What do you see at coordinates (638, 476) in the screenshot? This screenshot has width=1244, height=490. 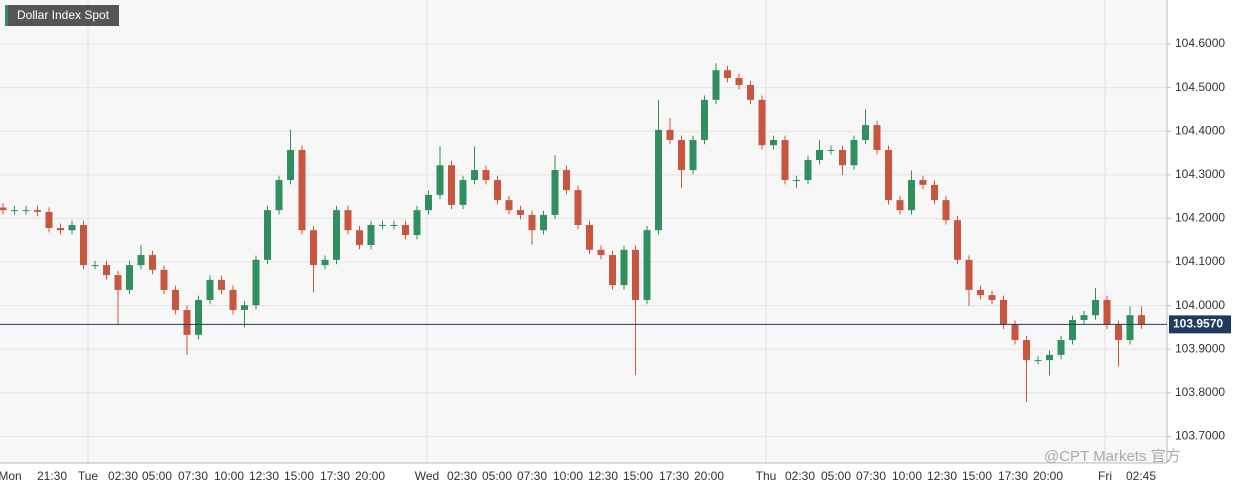 I see `x-tick-label: 15:00` at bounding box center [638, 476].